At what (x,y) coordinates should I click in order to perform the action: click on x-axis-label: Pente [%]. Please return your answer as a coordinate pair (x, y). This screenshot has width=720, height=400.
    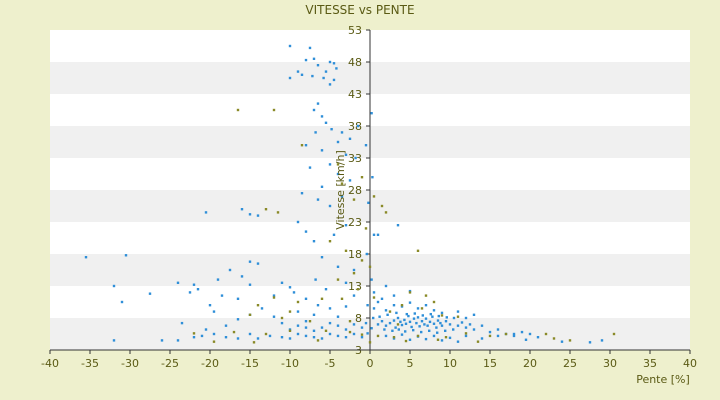
    Looking at the image, I should click on (663, 379).